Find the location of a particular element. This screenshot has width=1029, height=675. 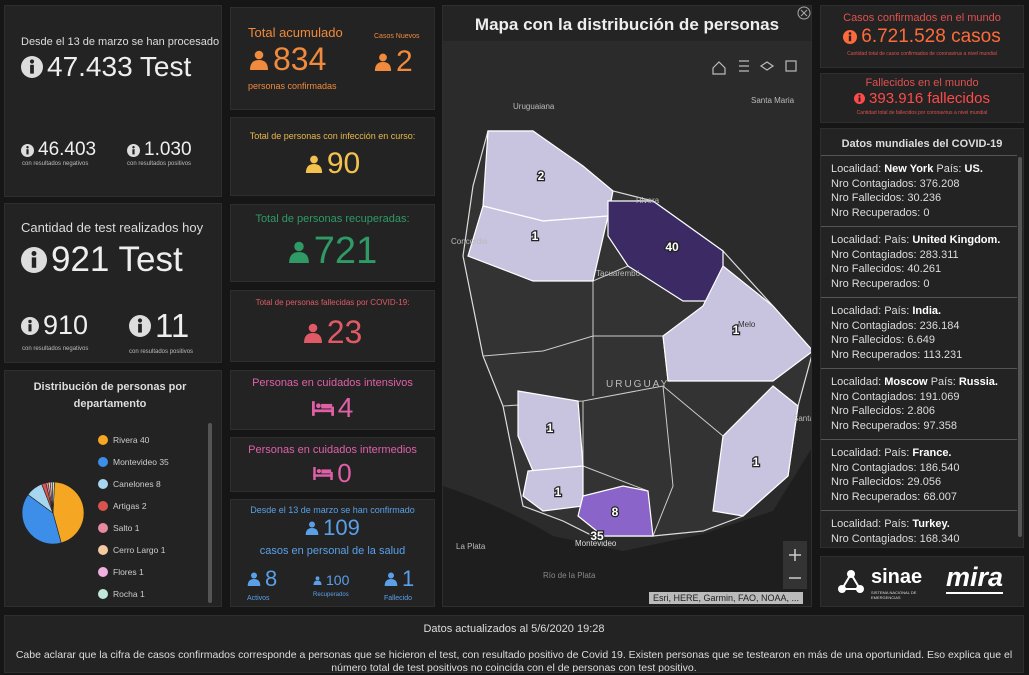

zoom-icons is located at coordinates (795, 564).